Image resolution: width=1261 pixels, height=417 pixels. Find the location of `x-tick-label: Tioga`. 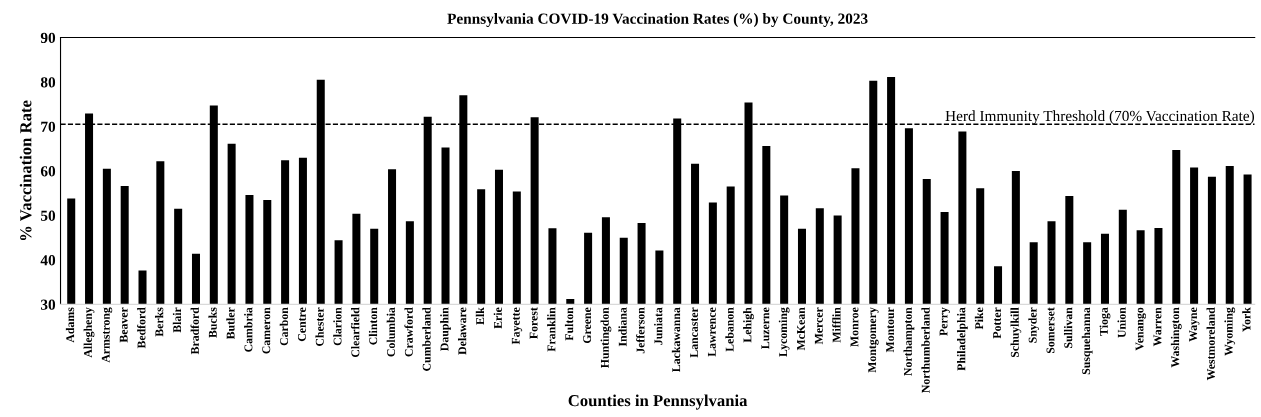

x-tick-label: Tioga is located at coordinates (1105, 321).